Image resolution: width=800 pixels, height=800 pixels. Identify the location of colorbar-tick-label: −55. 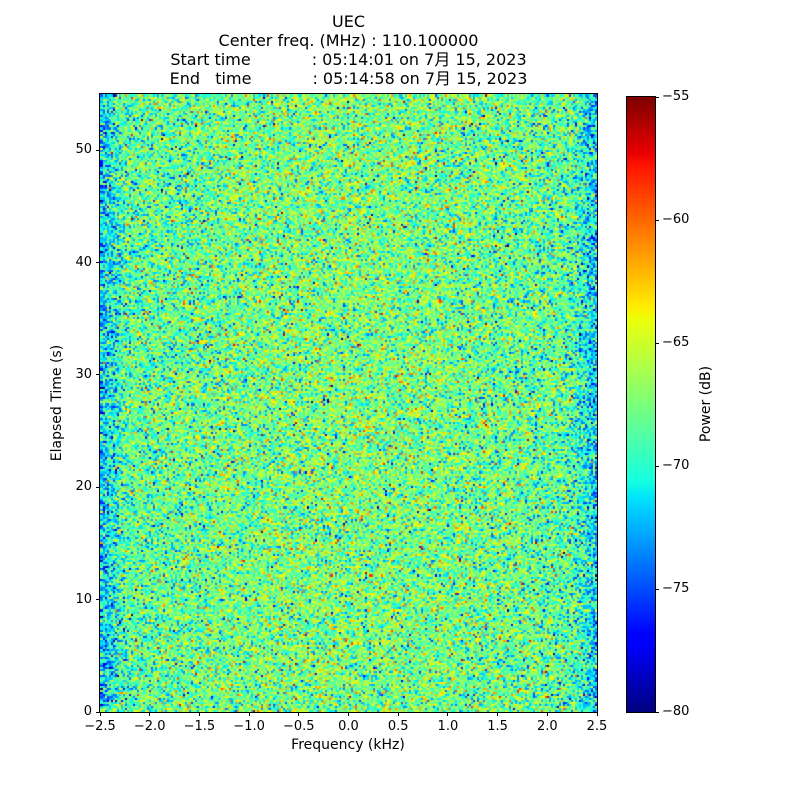
(676, 96).